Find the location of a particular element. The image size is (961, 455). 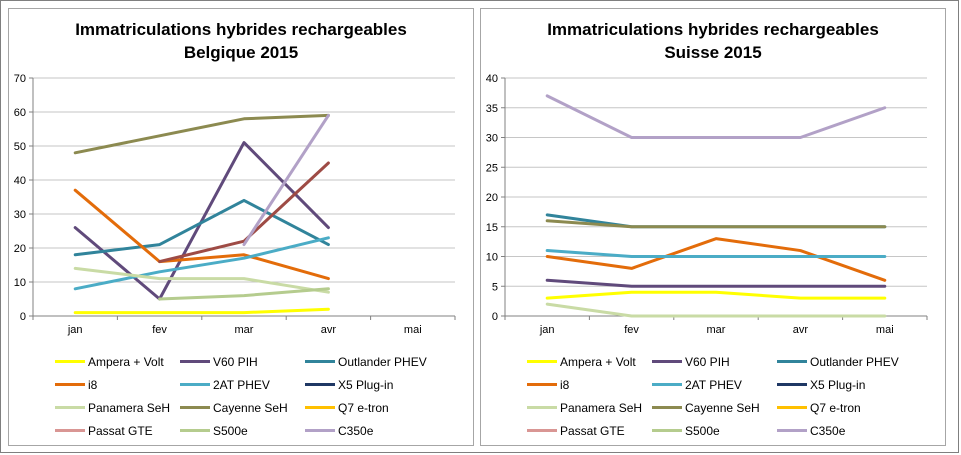

x-axis-label: avr is located at coordinates (329, 330).